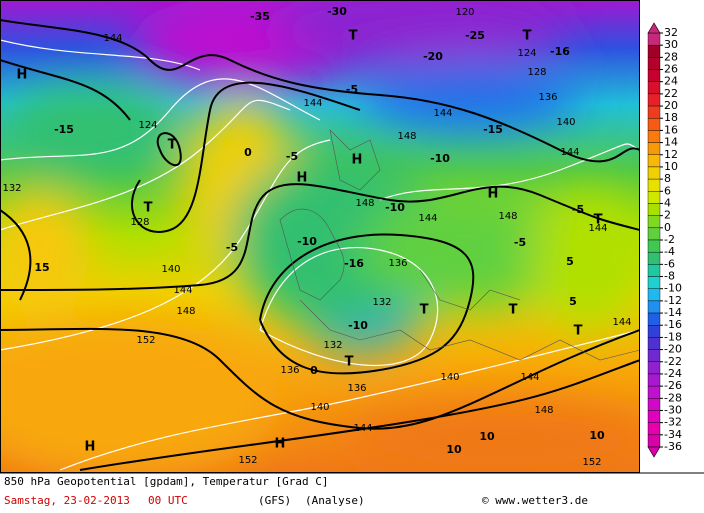  I want to click on colorbar-tick-label: 18, so click(671, 117).